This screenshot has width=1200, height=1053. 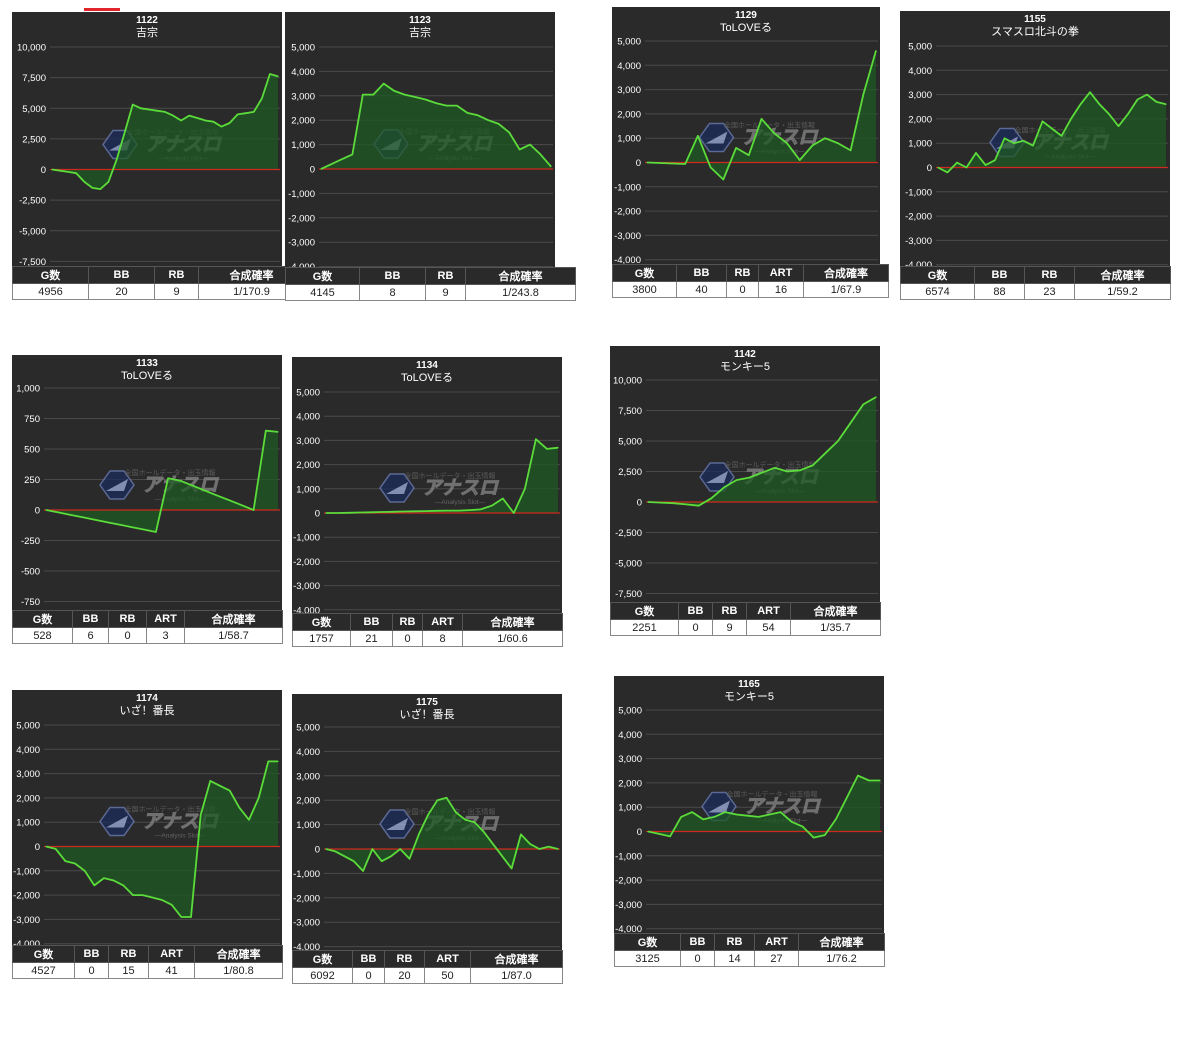 What do you see at coordinates (147, 711) in the screenshot?
I see `machine-title: いざ！番長` at bounding box center [147, 711].